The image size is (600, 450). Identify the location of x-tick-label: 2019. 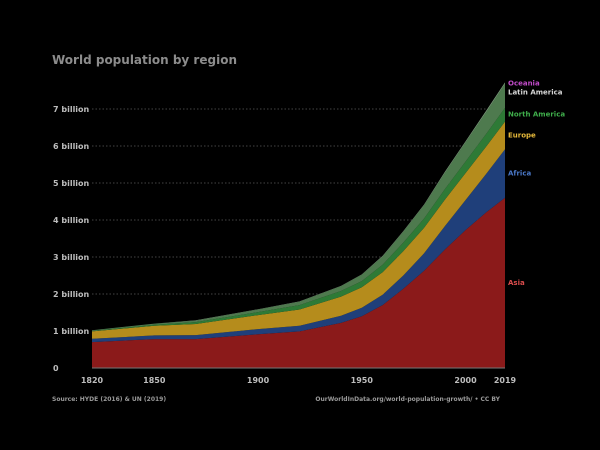
(505, 380).